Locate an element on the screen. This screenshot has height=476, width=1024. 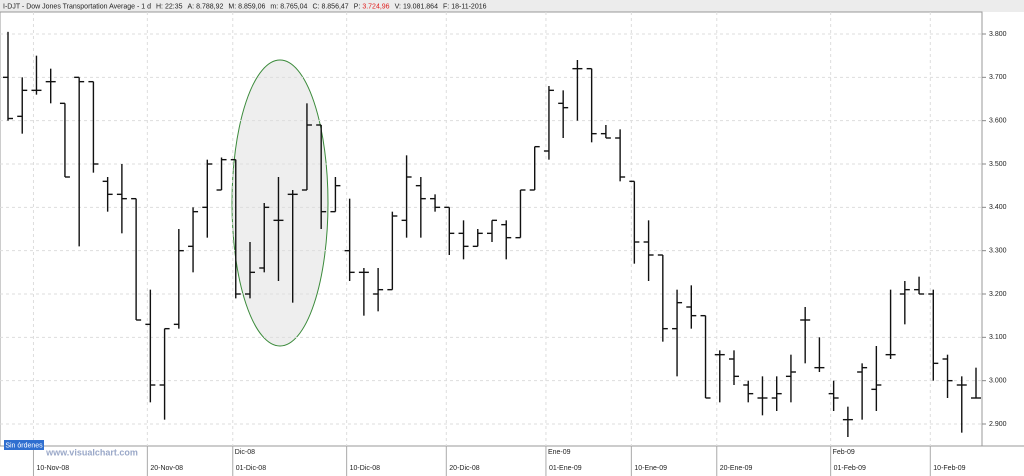
month-label: Dic-08 is located at coordinates (245, 452).